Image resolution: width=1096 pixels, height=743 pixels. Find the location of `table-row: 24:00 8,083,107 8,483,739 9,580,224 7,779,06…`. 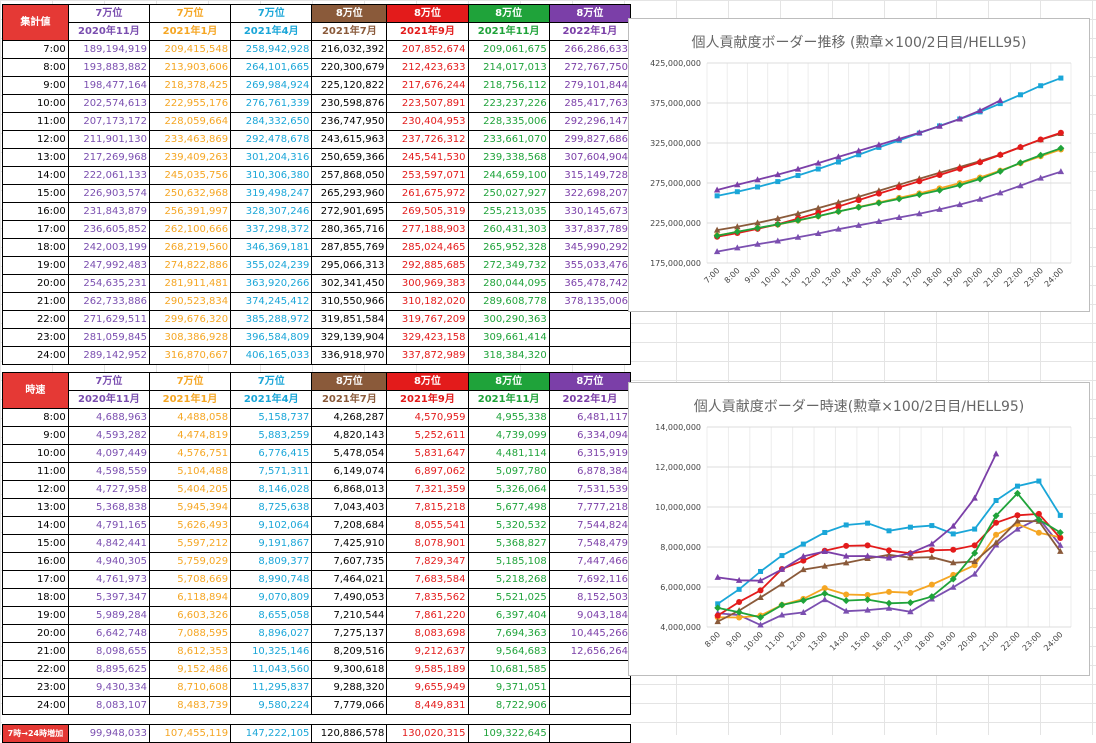

table-row: 24:00 8,083,107 8,483,739 9,580,224 7,779,06… is located at coordinates (317, 705).